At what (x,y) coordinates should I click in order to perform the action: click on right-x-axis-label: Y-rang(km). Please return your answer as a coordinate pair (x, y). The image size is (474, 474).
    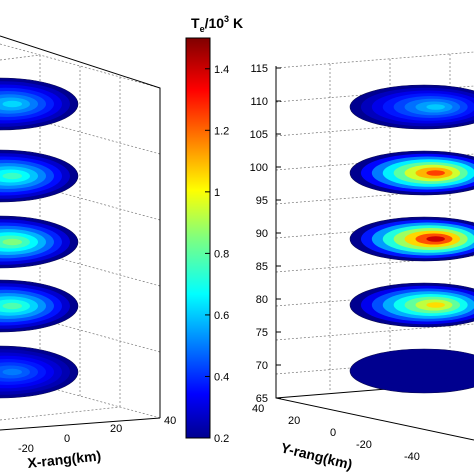
    Looking at the image, I should click on (316, 455).